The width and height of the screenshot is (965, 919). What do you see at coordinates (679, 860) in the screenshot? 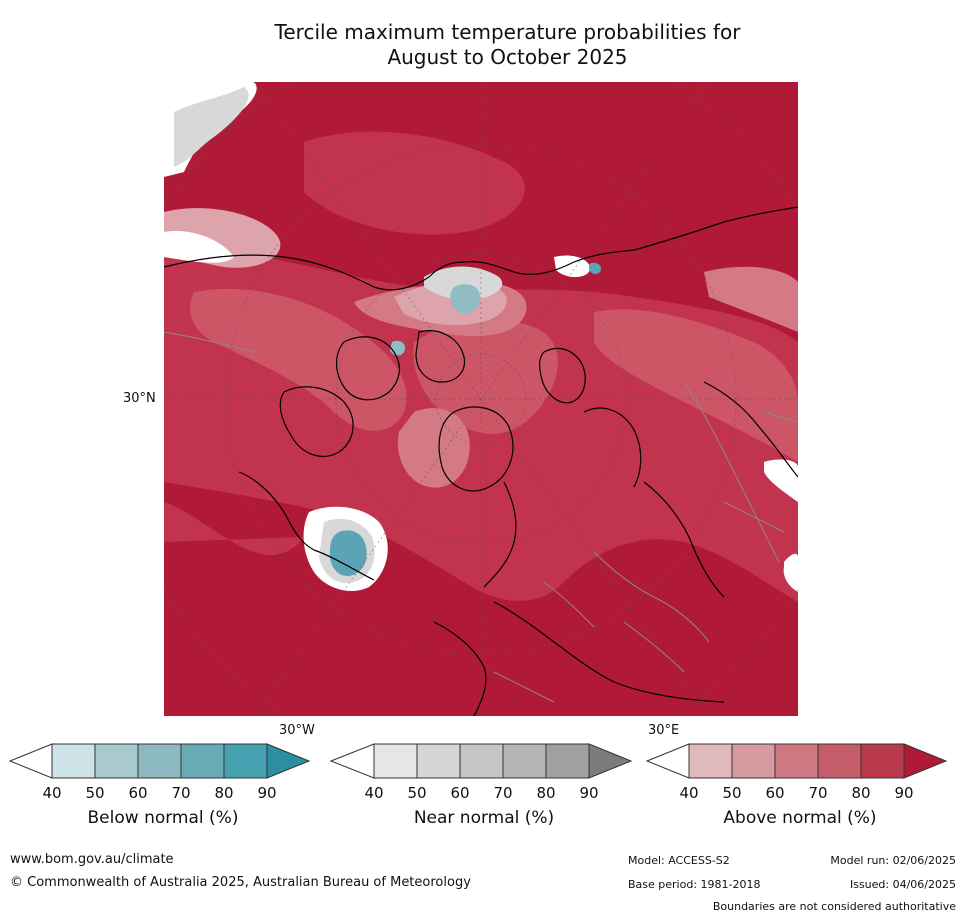
I see `model-text: Model: ACCESS-S2` at bounding box center [679, 860].